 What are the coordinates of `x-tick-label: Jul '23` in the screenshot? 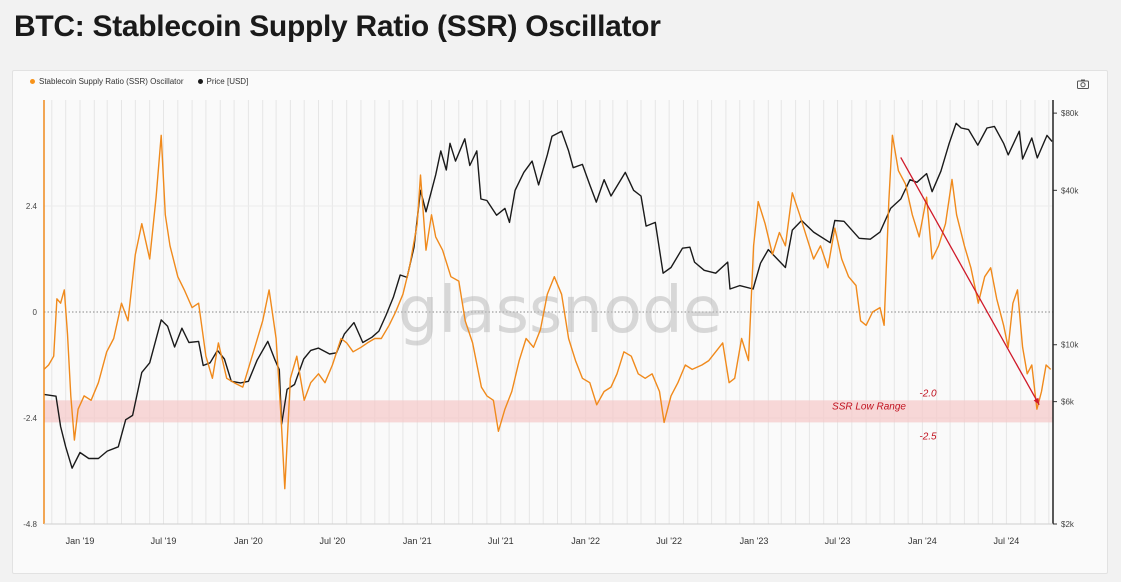 It's located at (838, 541).